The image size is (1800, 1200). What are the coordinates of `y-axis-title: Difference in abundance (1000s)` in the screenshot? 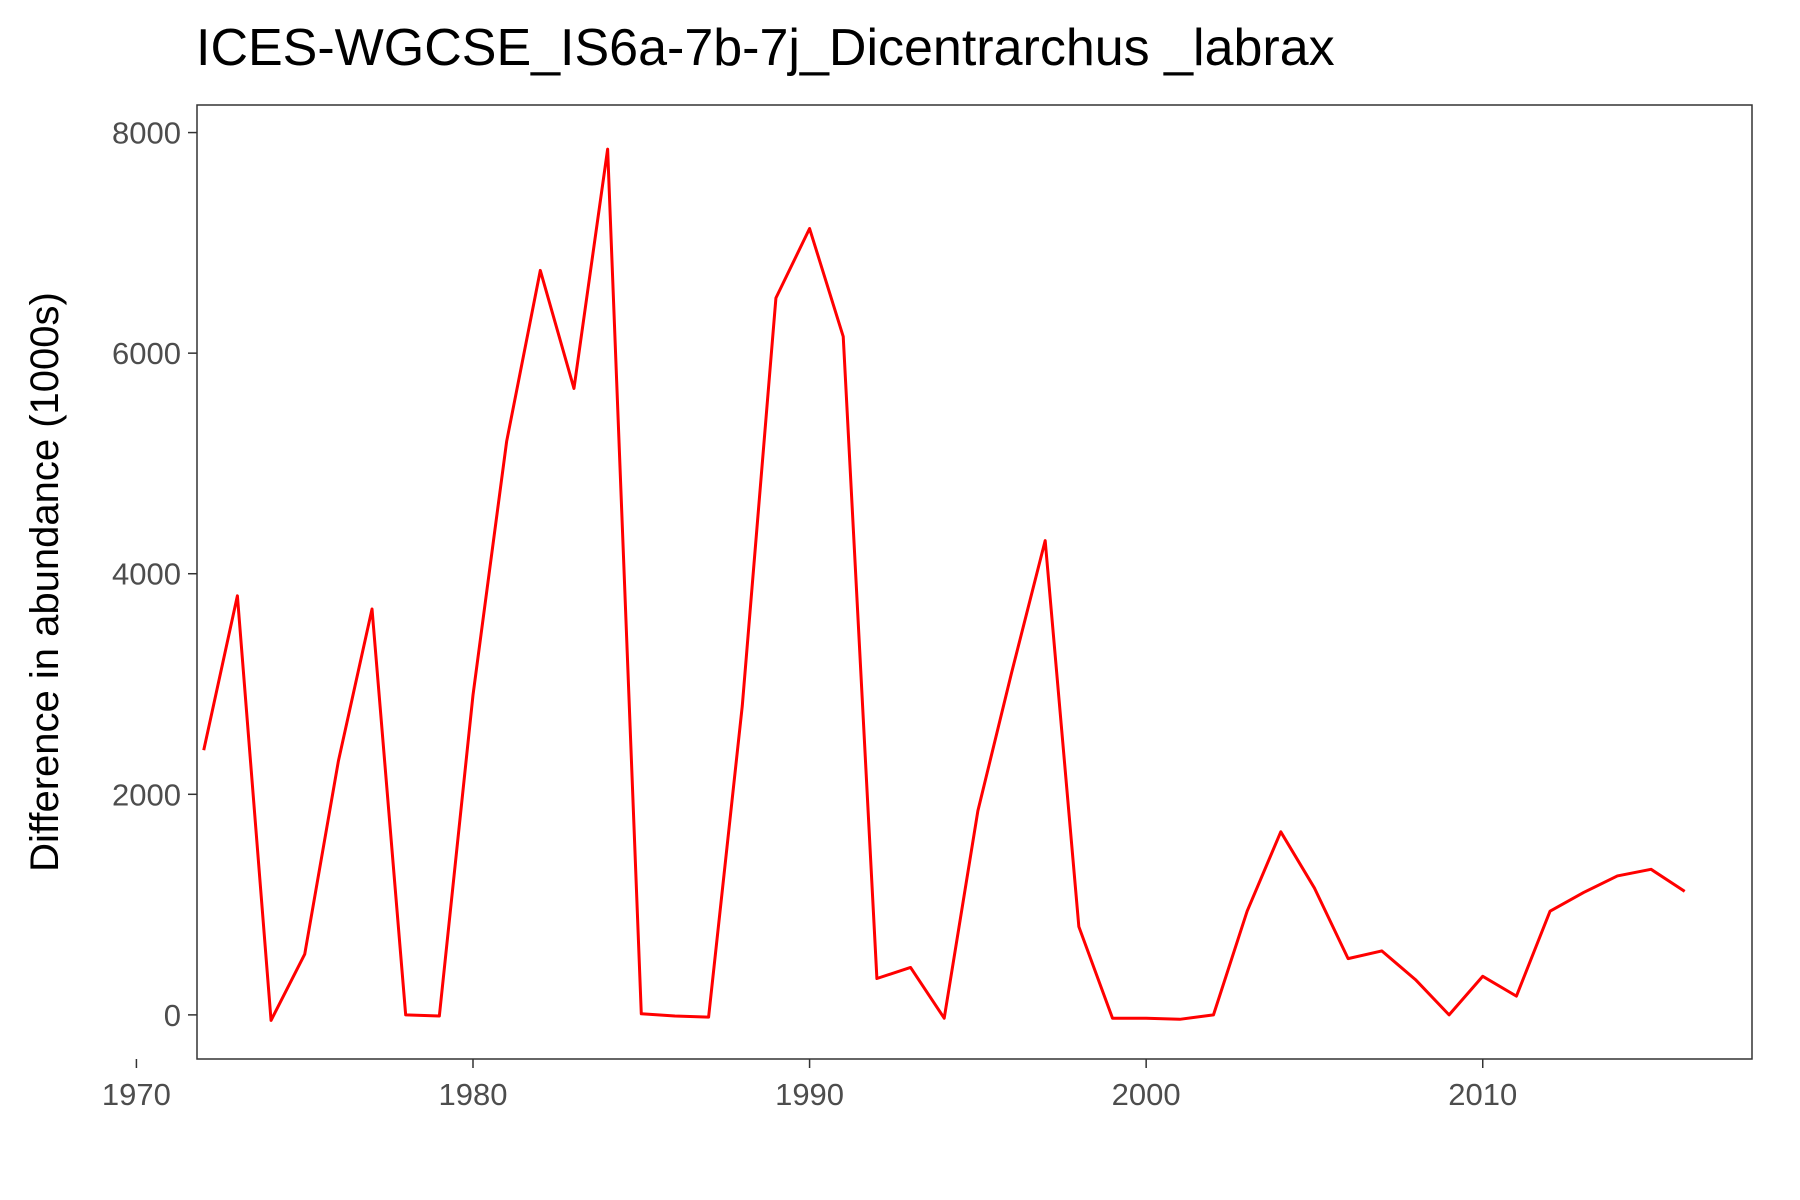 It's located at (45, 582).